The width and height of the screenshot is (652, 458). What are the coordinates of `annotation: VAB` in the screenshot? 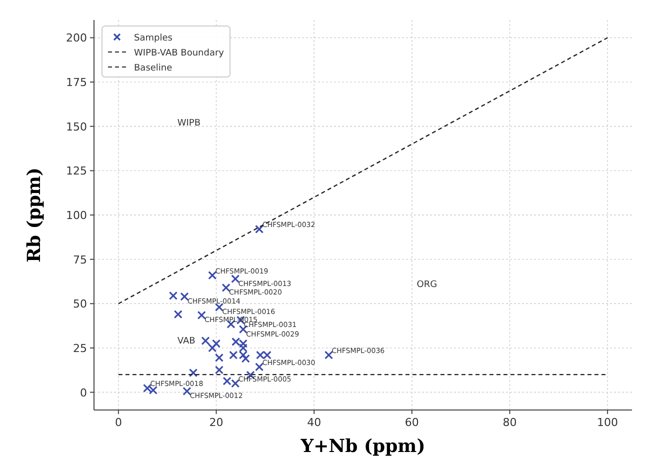 It's located at (186, 341).